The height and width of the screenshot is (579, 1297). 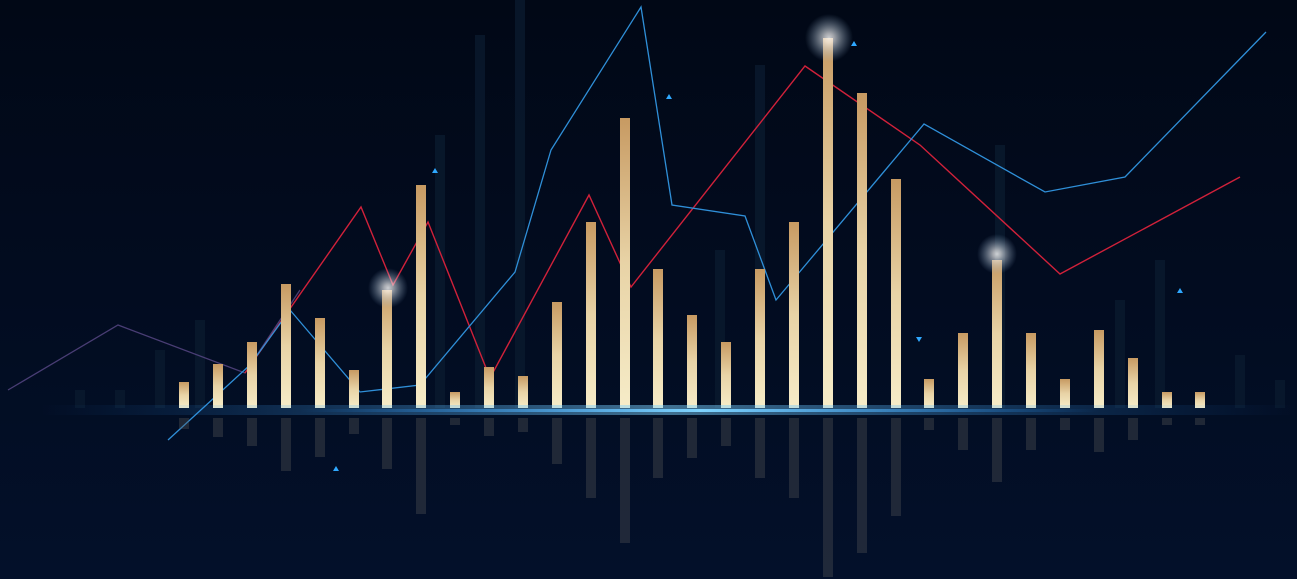 I want to click on purple-line, so click(x=154, y=340).